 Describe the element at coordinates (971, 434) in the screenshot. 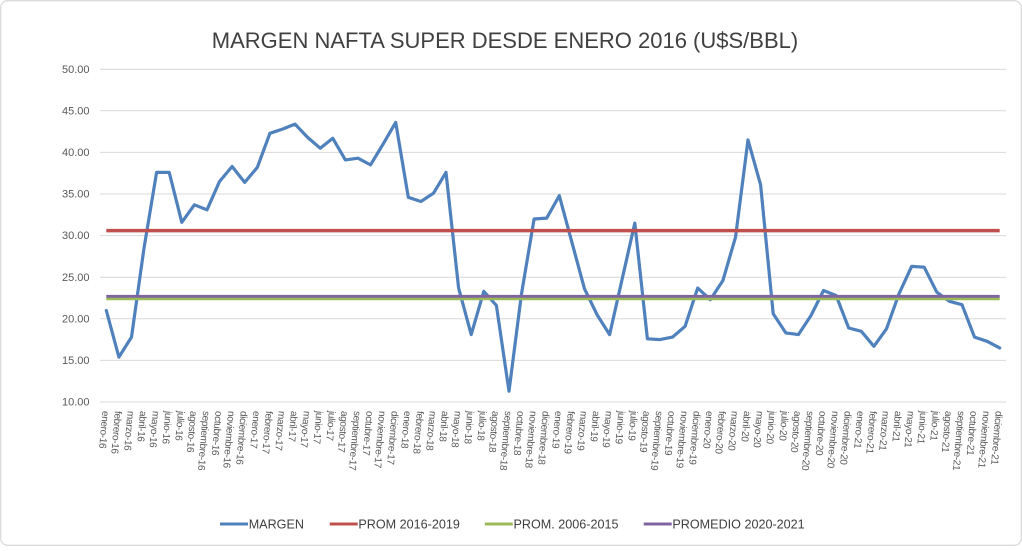

I see `svg-text: octubre-21` at that location.